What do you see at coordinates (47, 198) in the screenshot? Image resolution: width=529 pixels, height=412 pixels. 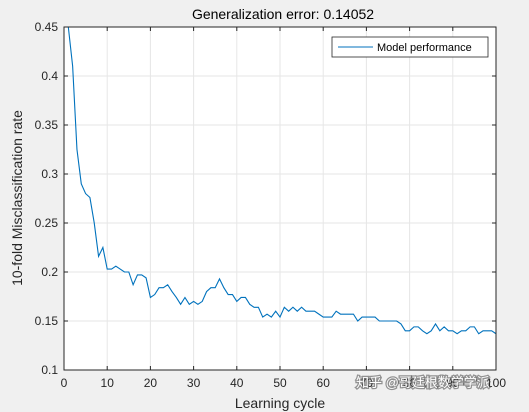 I see `y-tick-labels: 0.1 0.15 0.2 0.25 0.3 0.35 0.4 0.45` at bounding box center [47, 198].